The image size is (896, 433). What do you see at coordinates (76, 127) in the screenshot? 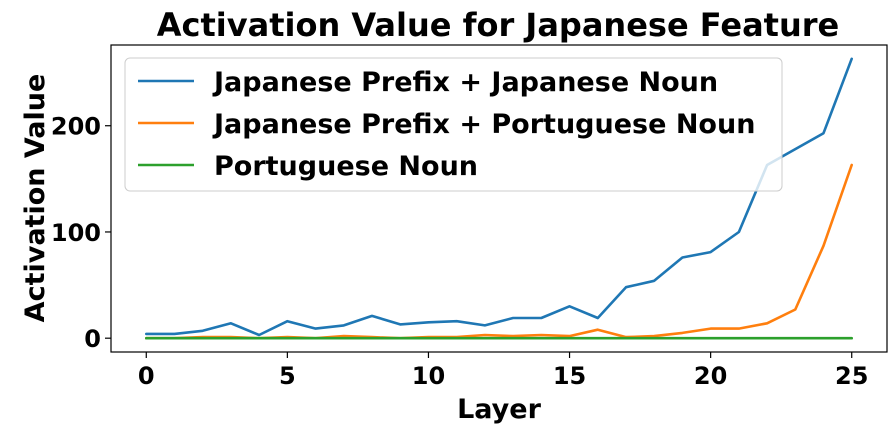
I see `y-tick-label: 200` at bounding box center [76, 127].